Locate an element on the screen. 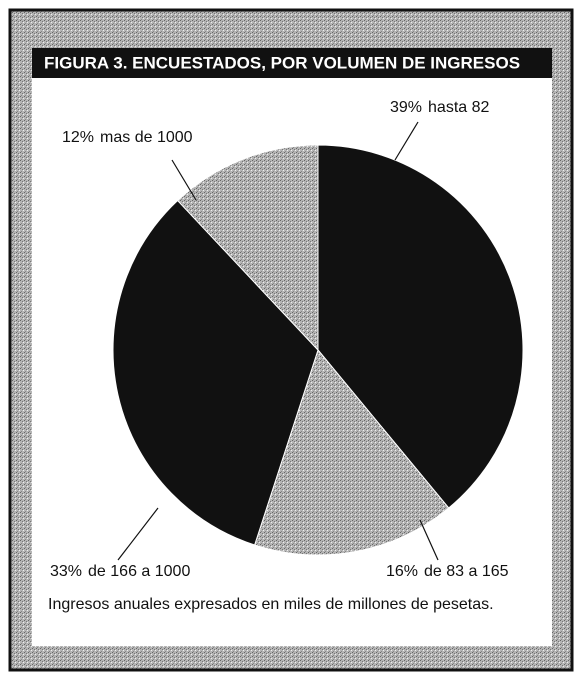 The image size is (582, 676). slice-label: 12% mas de 1000 is located at coordinates (127, 137).